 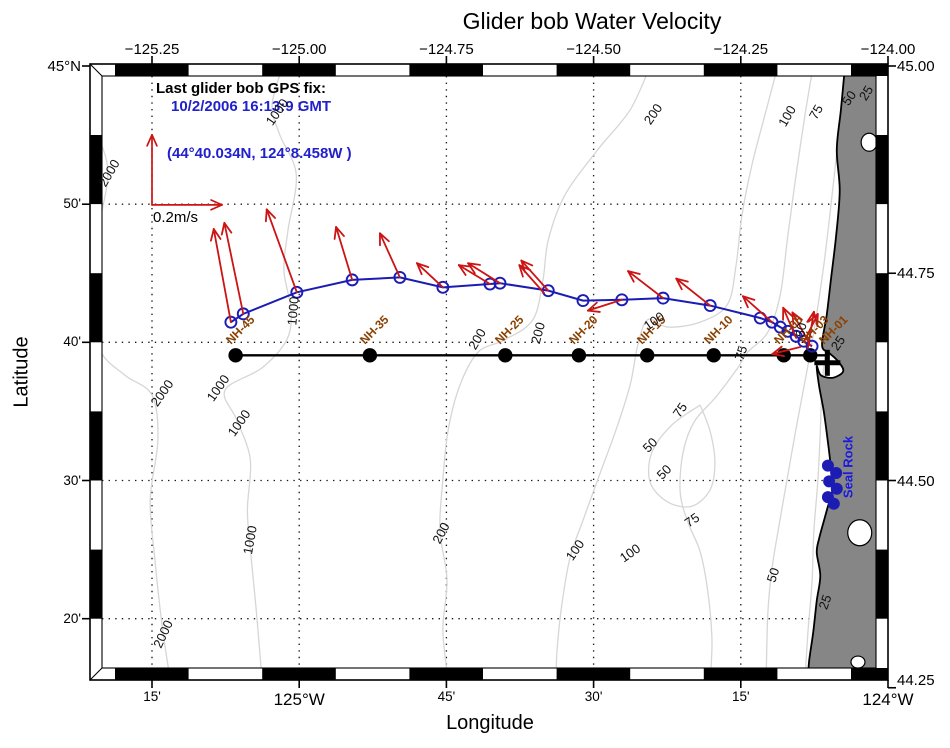 What do you see at coordinates (888, 49) in the screenshot?
I see `top-axis-tick-label: −124.00` at bounding box center [888, 49].